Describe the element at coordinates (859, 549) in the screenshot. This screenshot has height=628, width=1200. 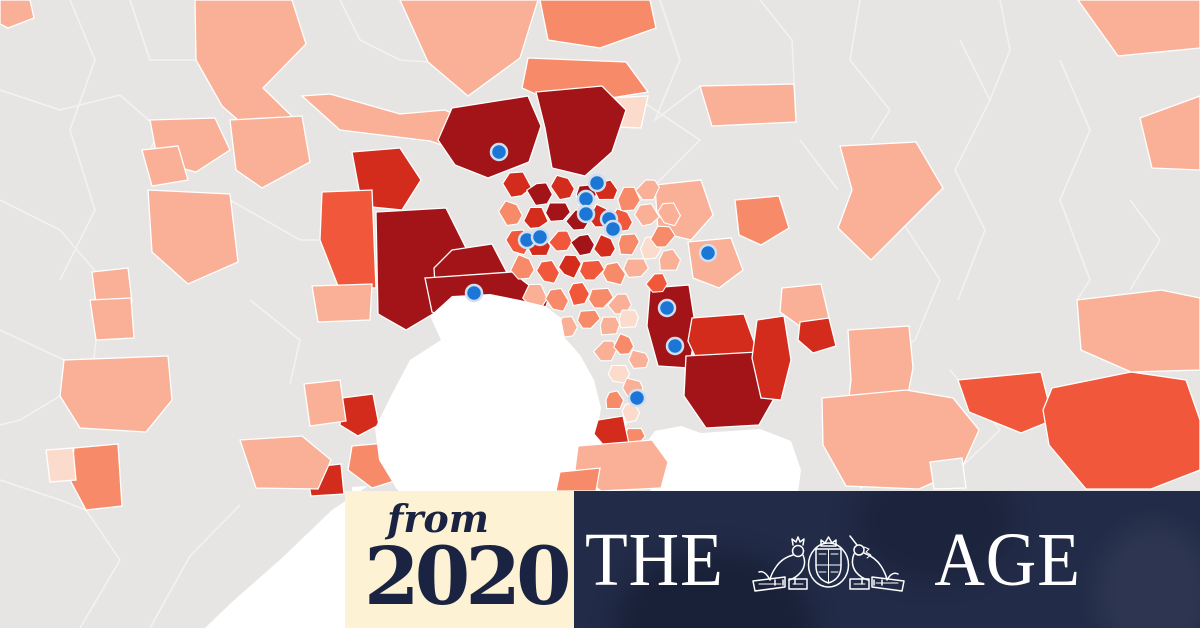
I see `emblem-unicorn-head` at that location.